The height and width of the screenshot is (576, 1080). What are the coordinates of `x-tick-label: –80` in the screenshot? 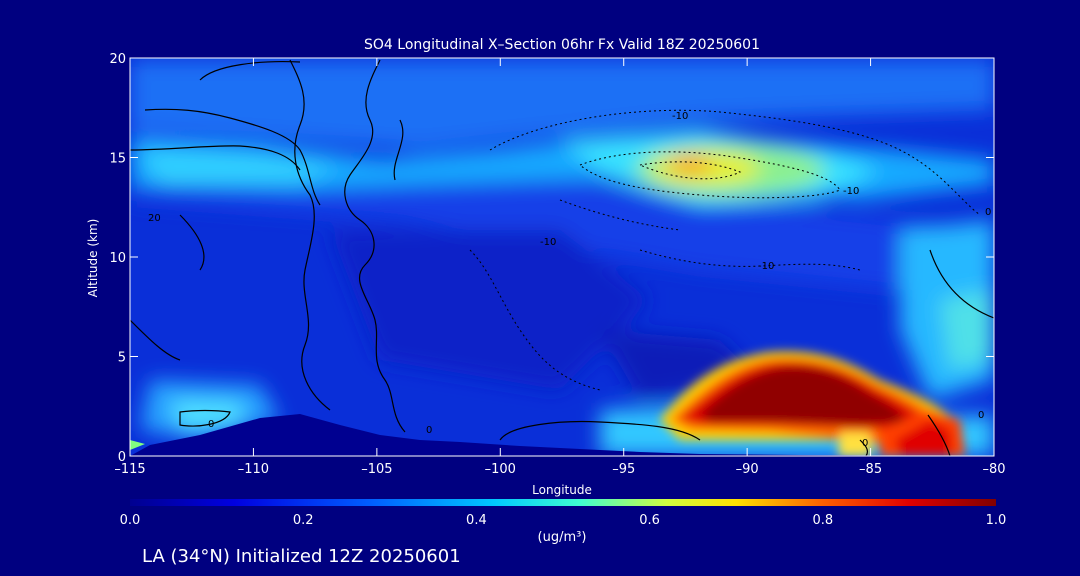 It's located at (993, 469).